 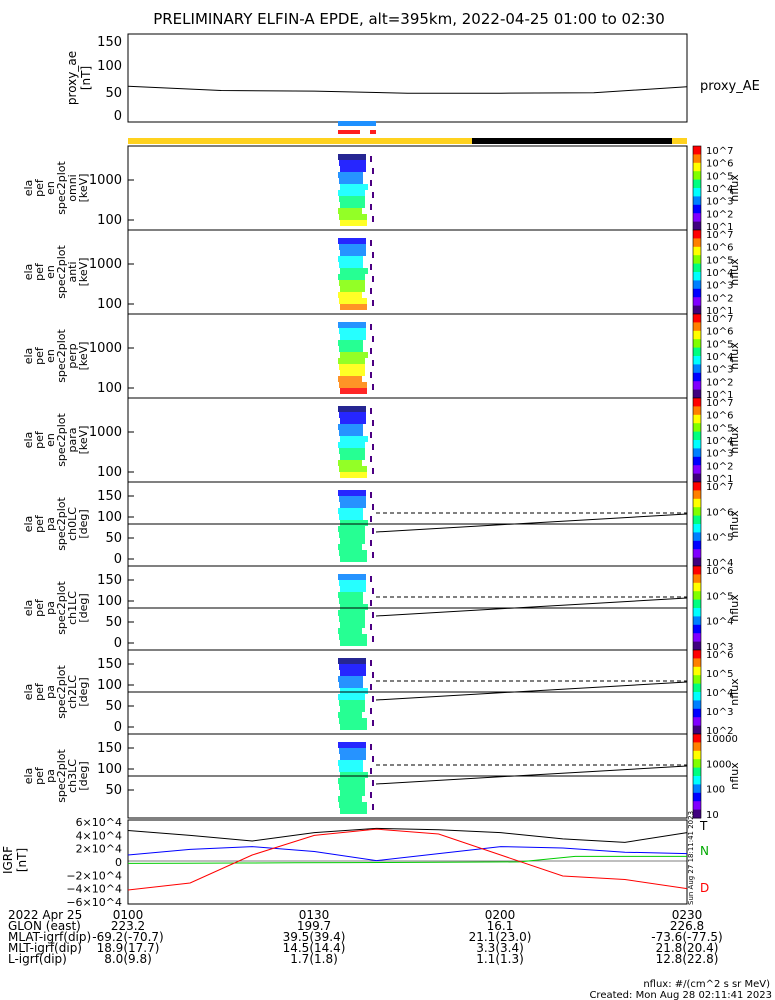 What do you see at coordinates (109, 664) in the screenshot?
I see `panel-6-ytick-0: 150` at bounding box center [109, 664].